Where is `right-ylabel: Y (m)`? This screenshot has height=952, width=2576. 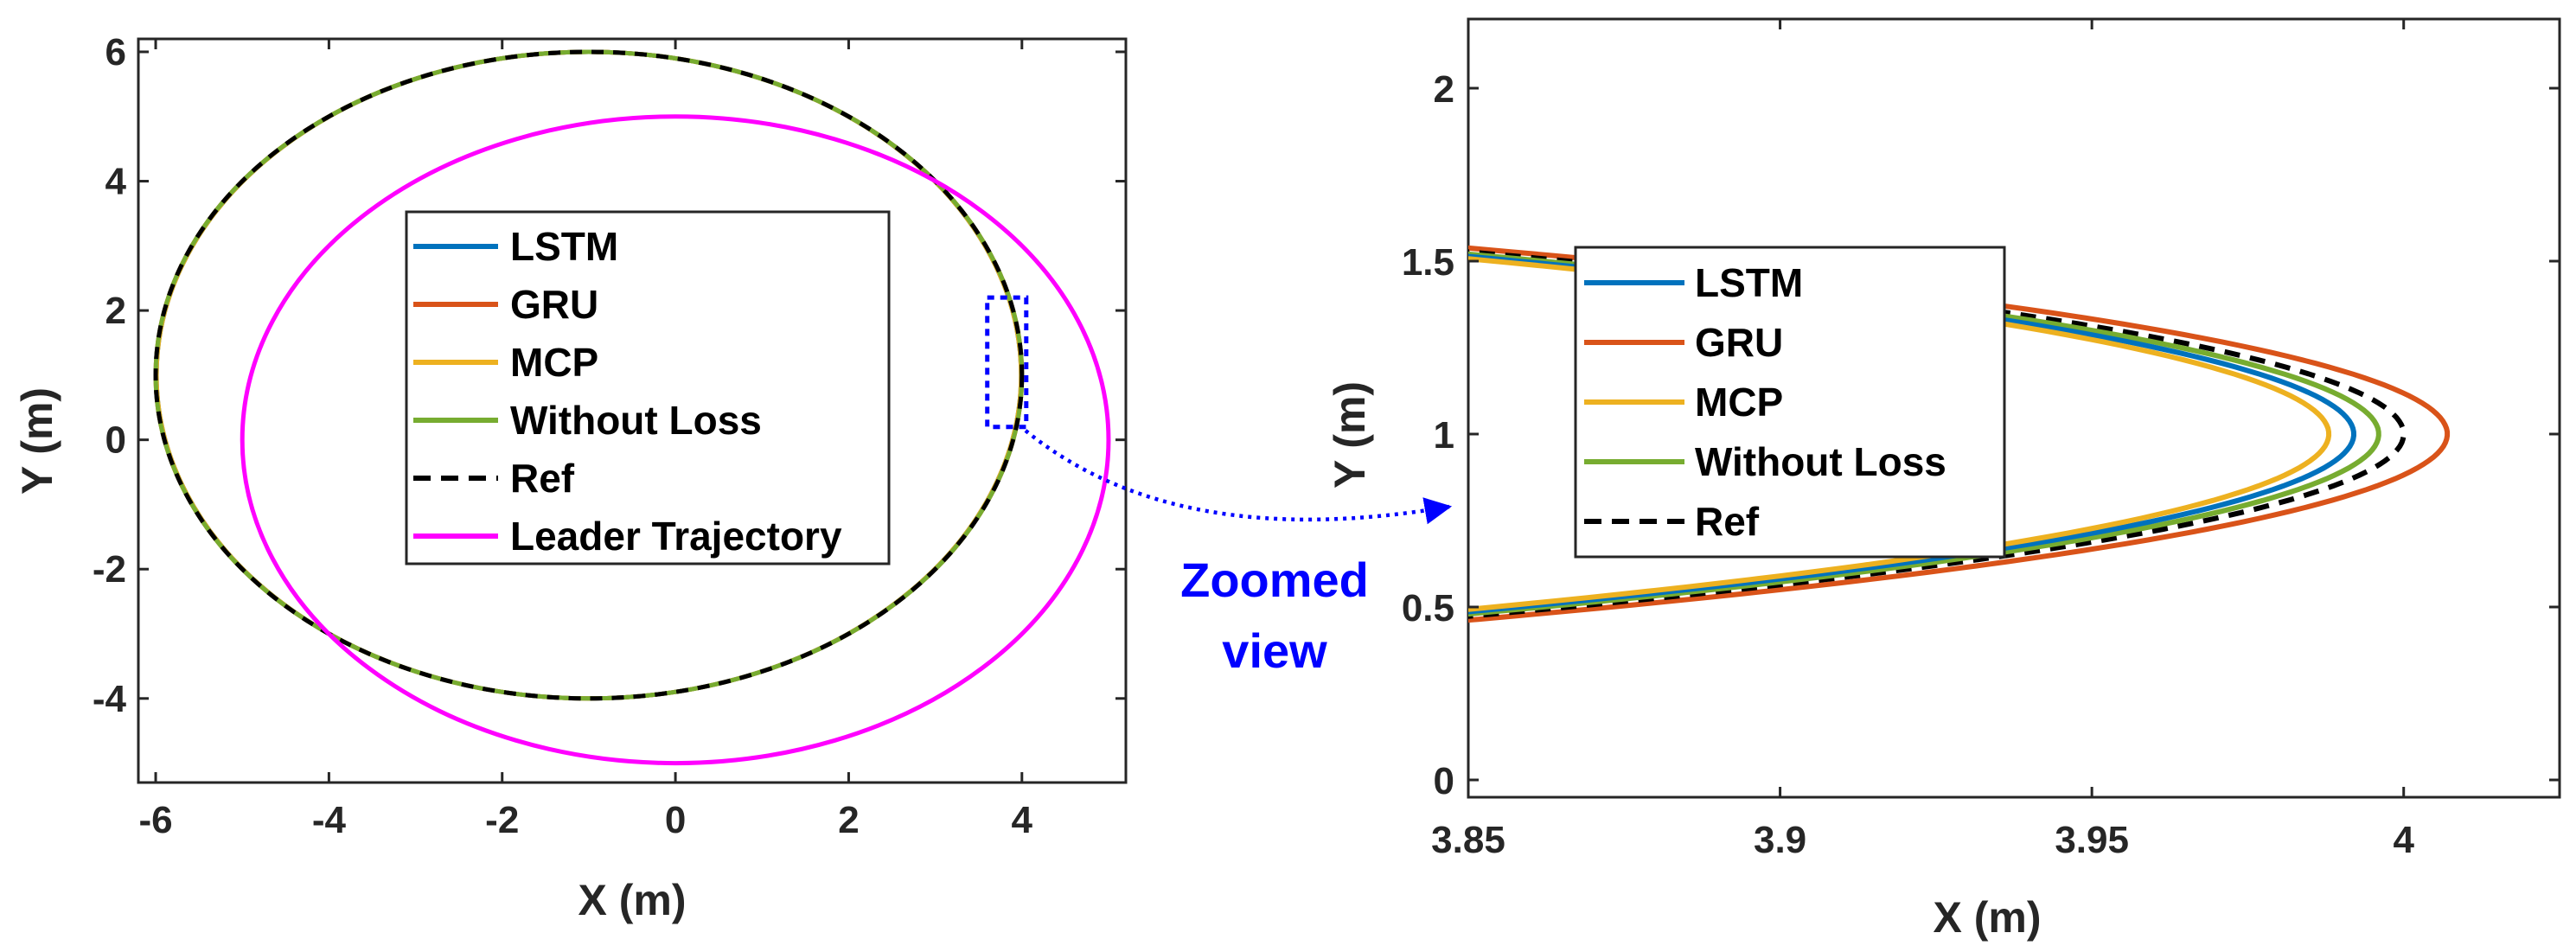
right-ylabel: Y (m) is located at coordinates (1350, 435).